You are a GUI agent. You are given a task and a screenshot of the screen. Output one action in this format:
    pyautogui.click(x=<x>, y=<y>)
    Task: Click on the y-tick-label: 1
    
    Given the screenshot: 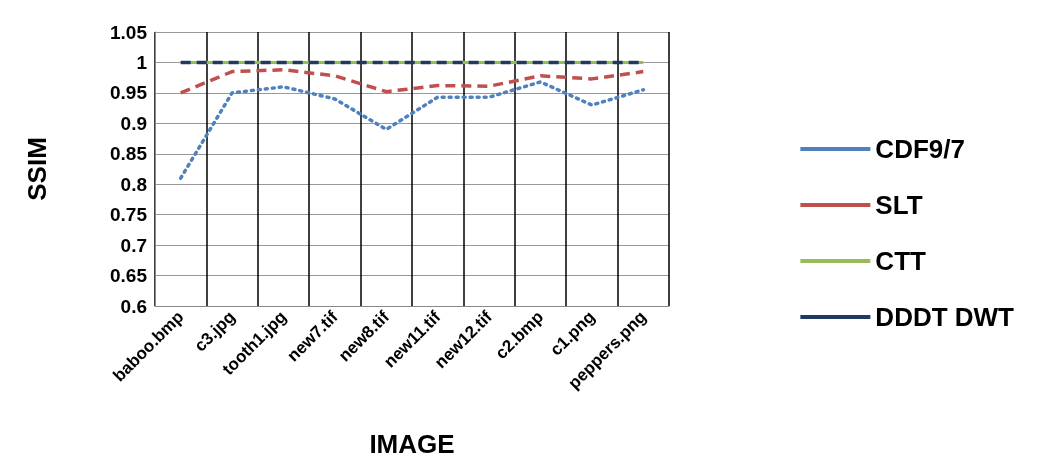 What is the action you would take?
    pyautogui.click(x=142, y=62)
    